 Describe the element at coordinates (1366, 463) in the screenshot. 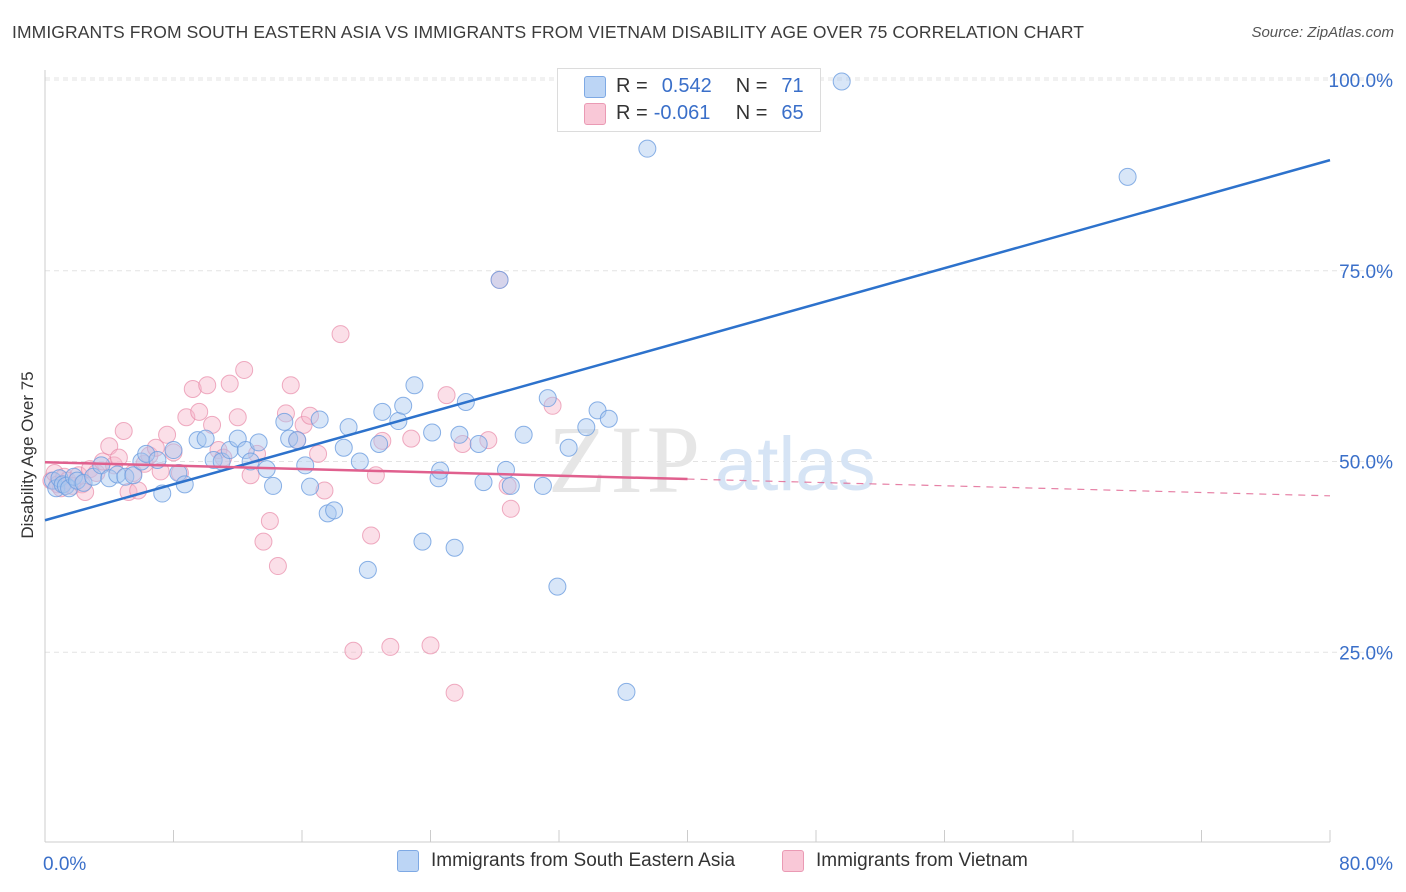

I see `y-tick-label: 50.0%` at that location.